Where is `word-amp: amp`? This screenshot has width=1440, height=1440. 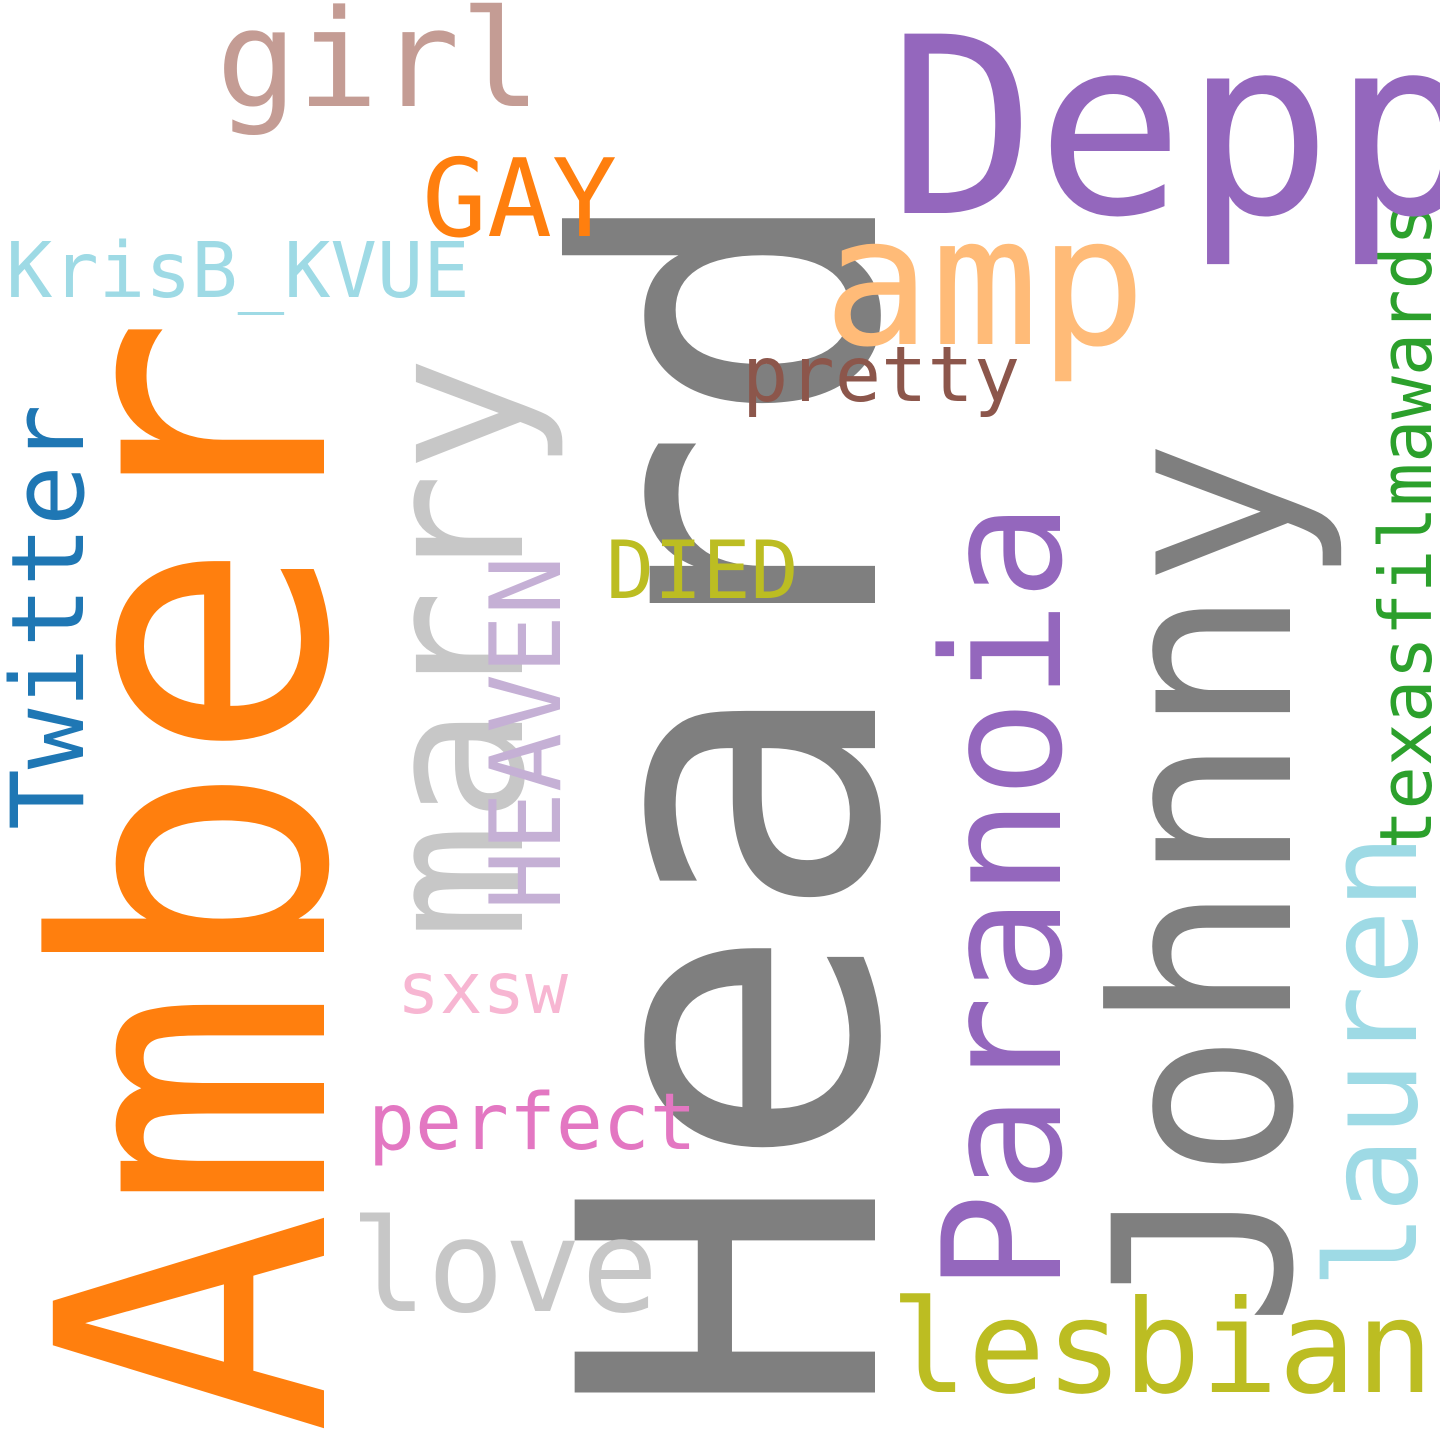
word-amp: amp is located at coordinates (985, 283).